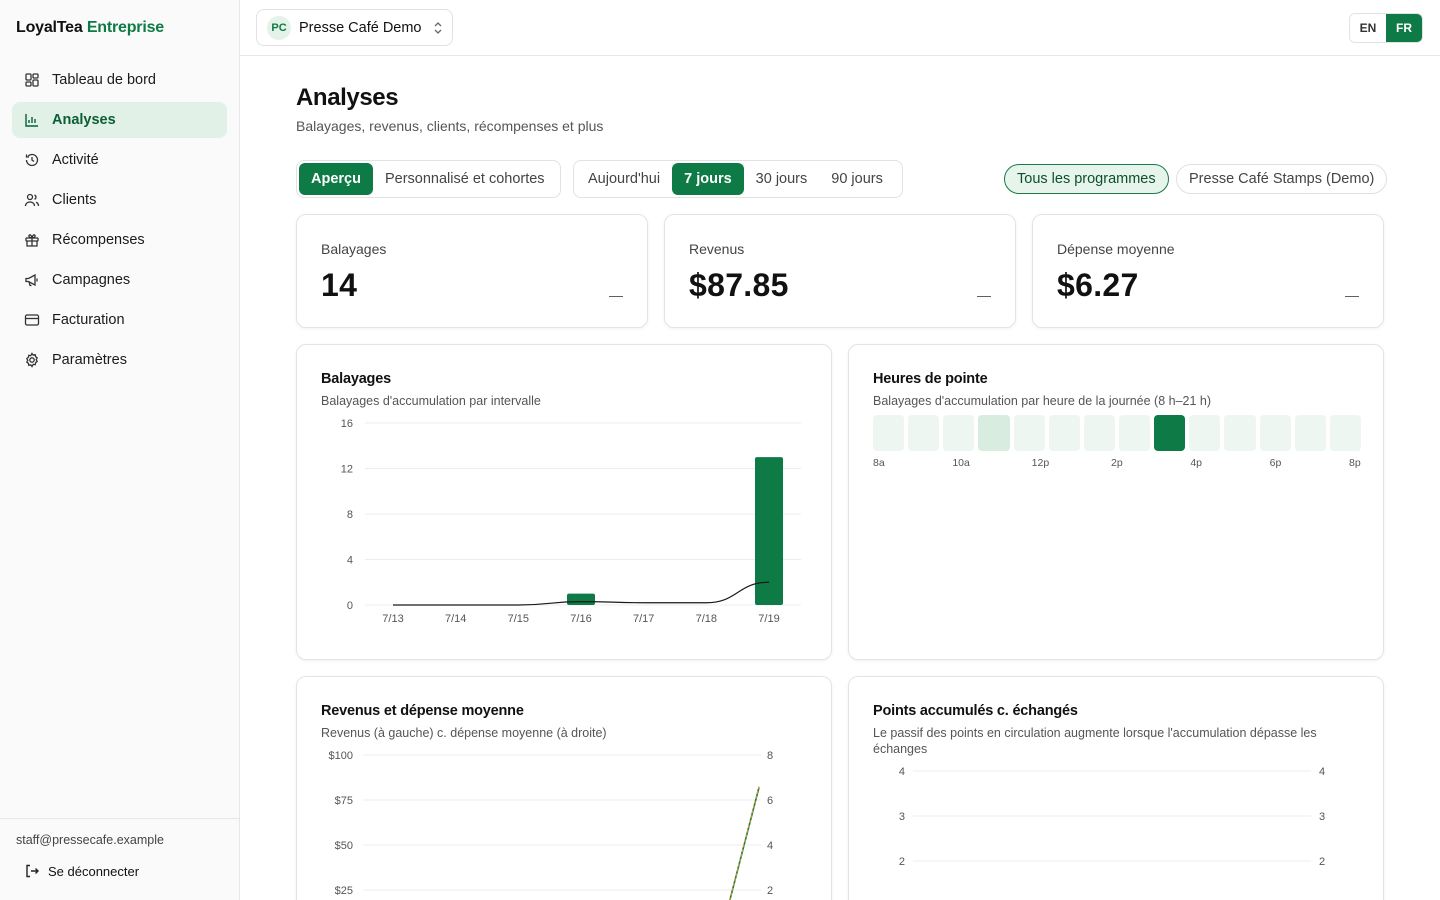  Describe the element at coordinates (1117, 433) in the screenshot. I see `peak-hours-heatmap` at that location.